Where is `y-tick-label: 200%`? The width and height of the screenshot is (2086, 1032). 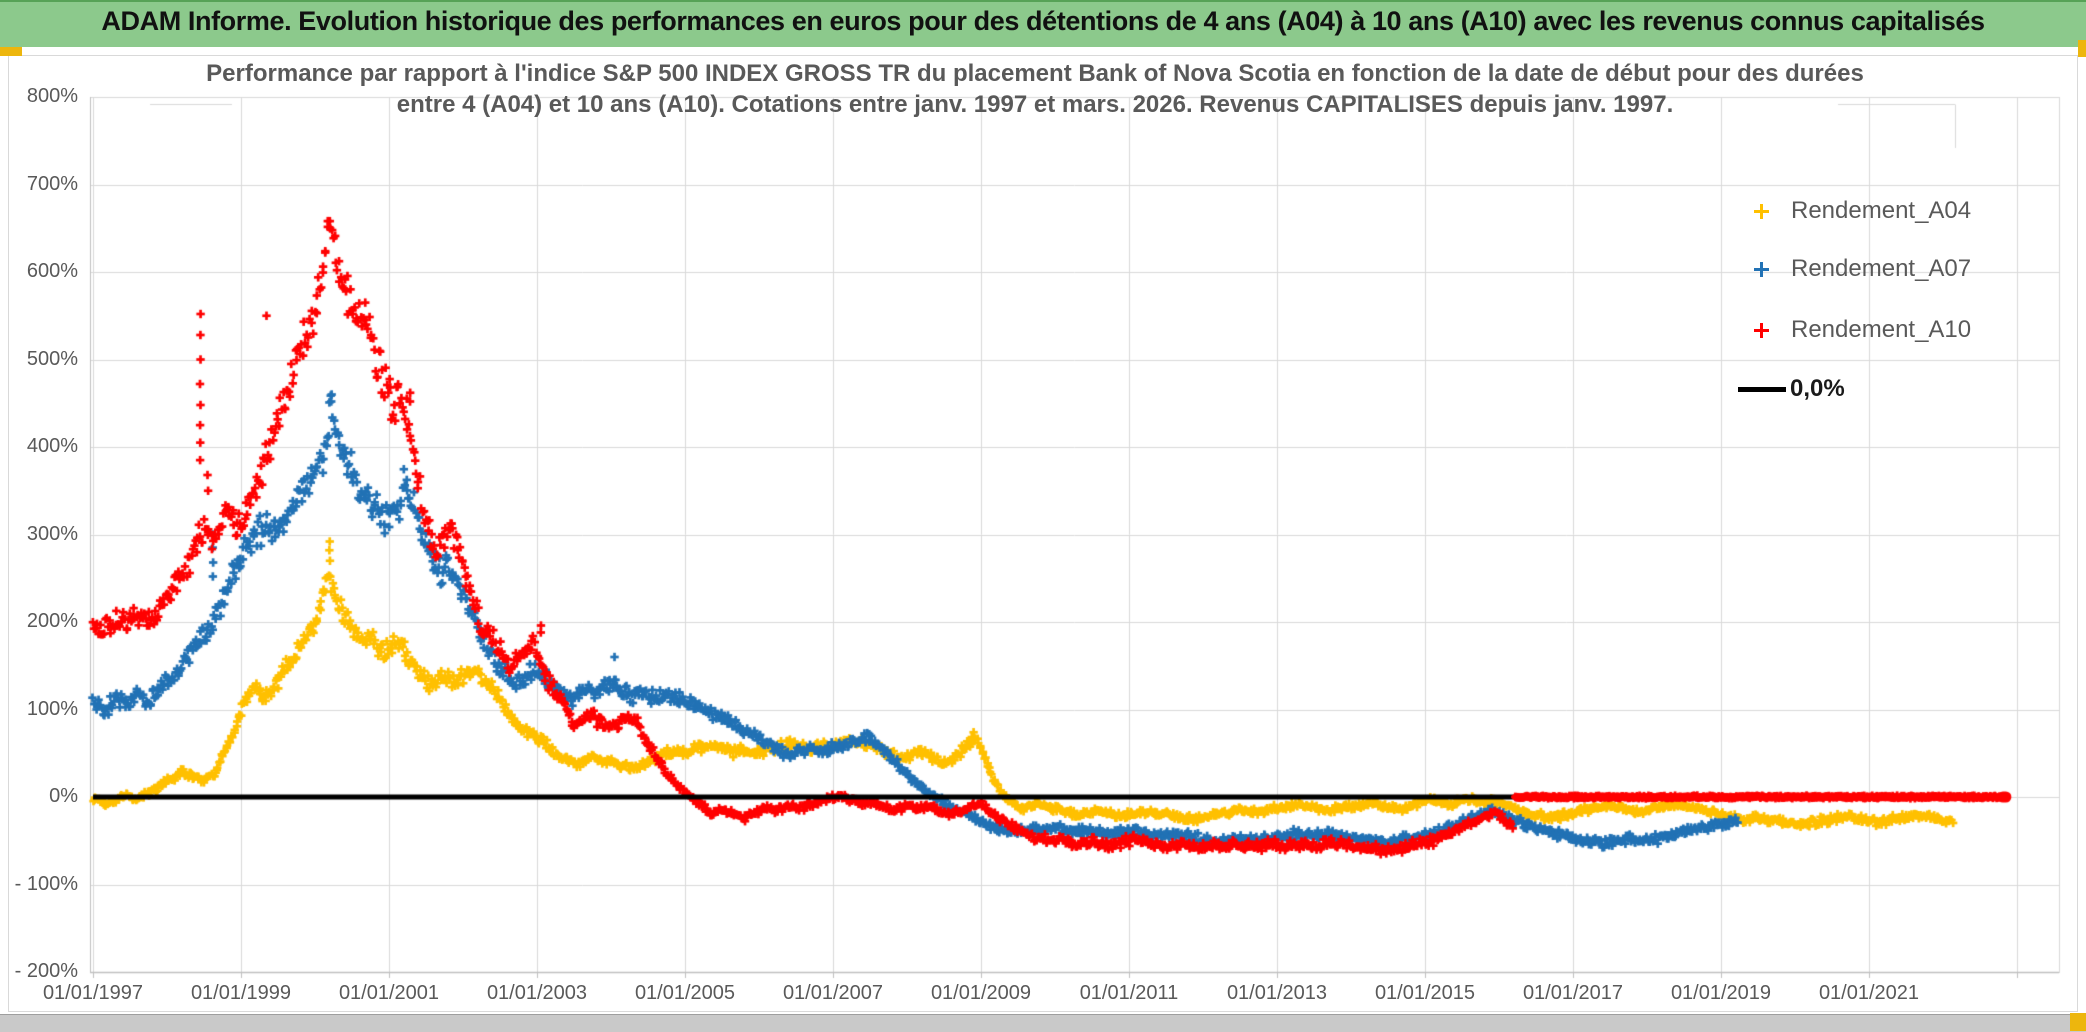
y-tick-label: 200% is located at coordinates (52, 621).